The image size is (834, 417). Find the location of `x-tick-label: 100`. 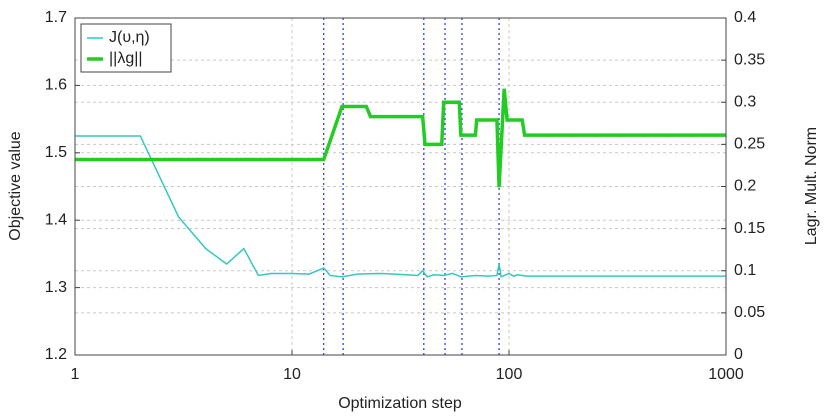

x-tick-label: 100 is located at coordinates (509, 374).